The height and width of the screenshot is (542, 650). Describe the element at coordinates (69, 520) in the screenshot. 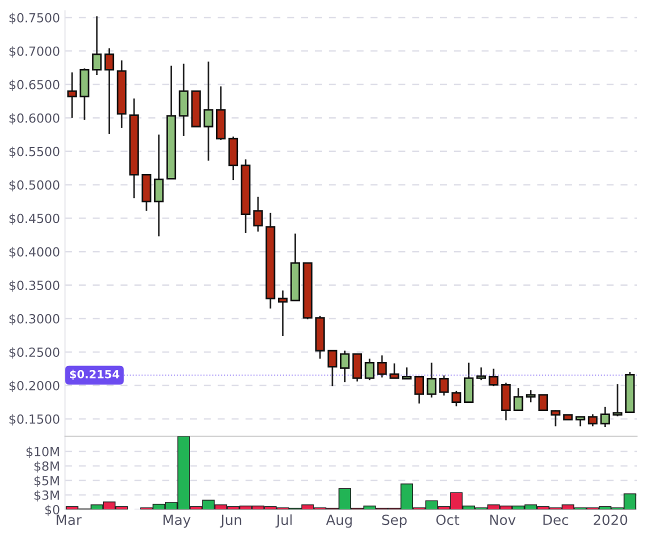

I see `x-tick-label: Mar` at that location.